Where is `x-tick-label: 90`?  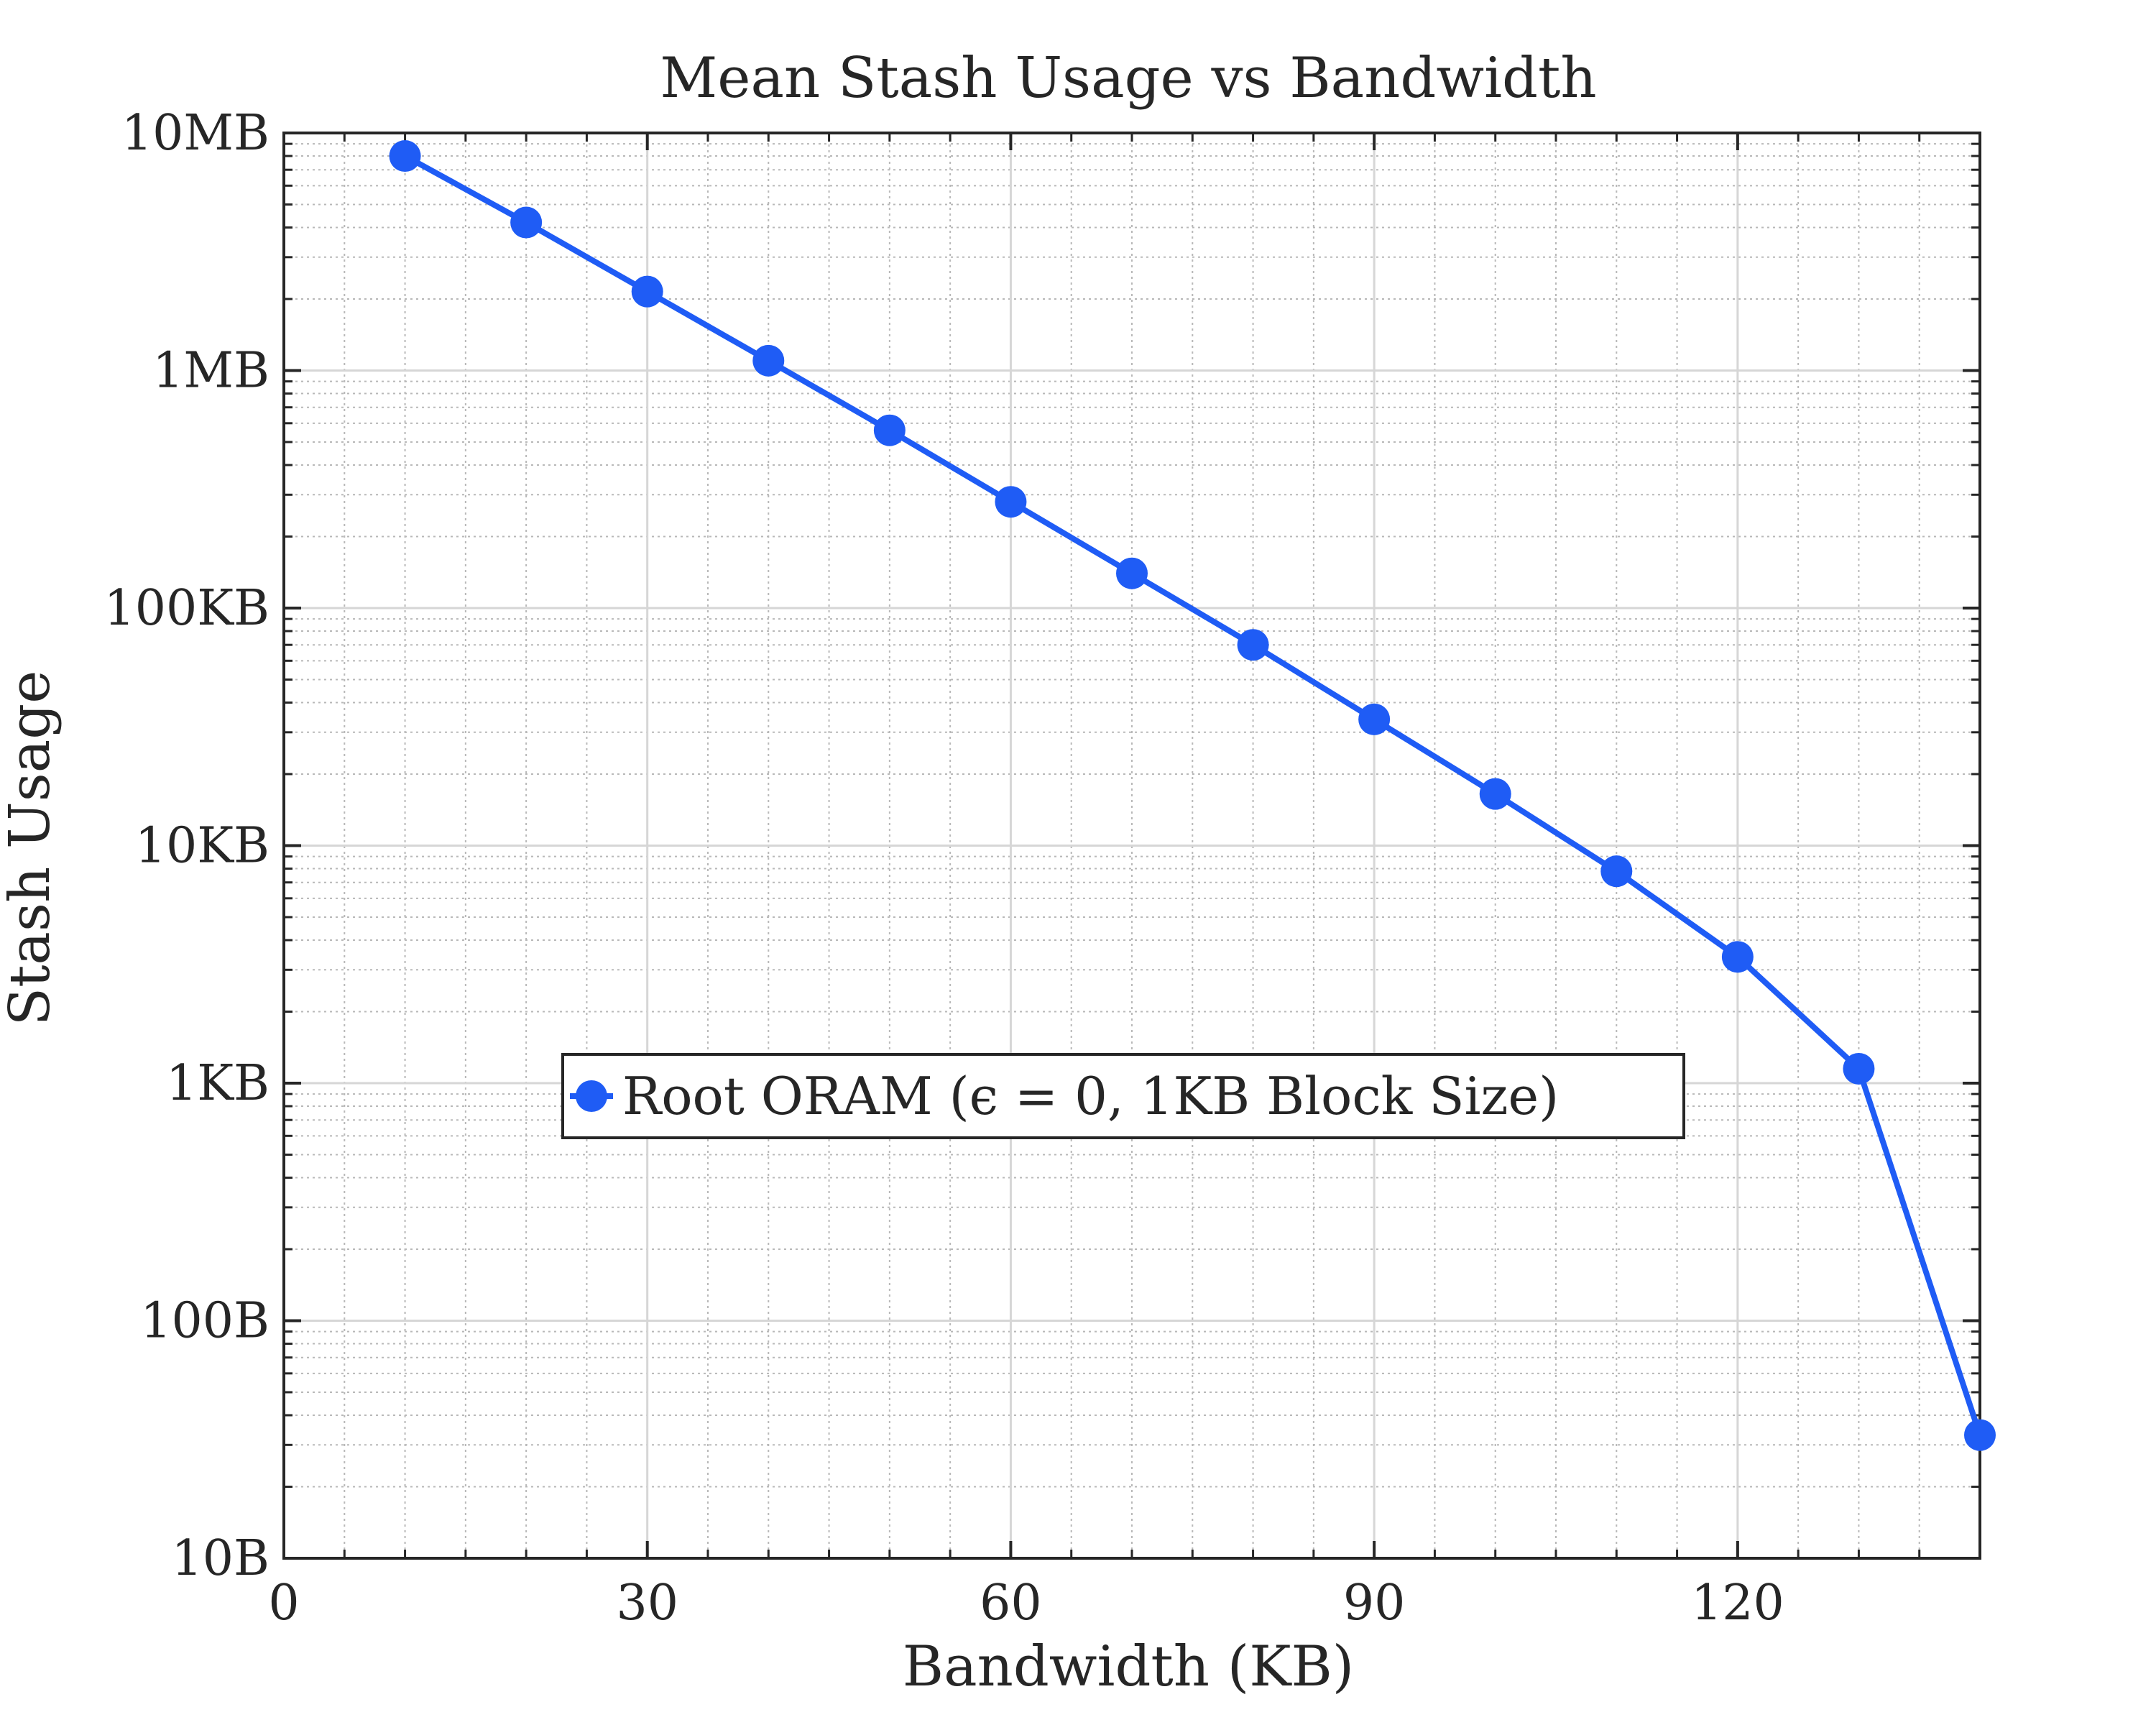
x-tick-label: 90 is located at coordinates (1374, 1603).